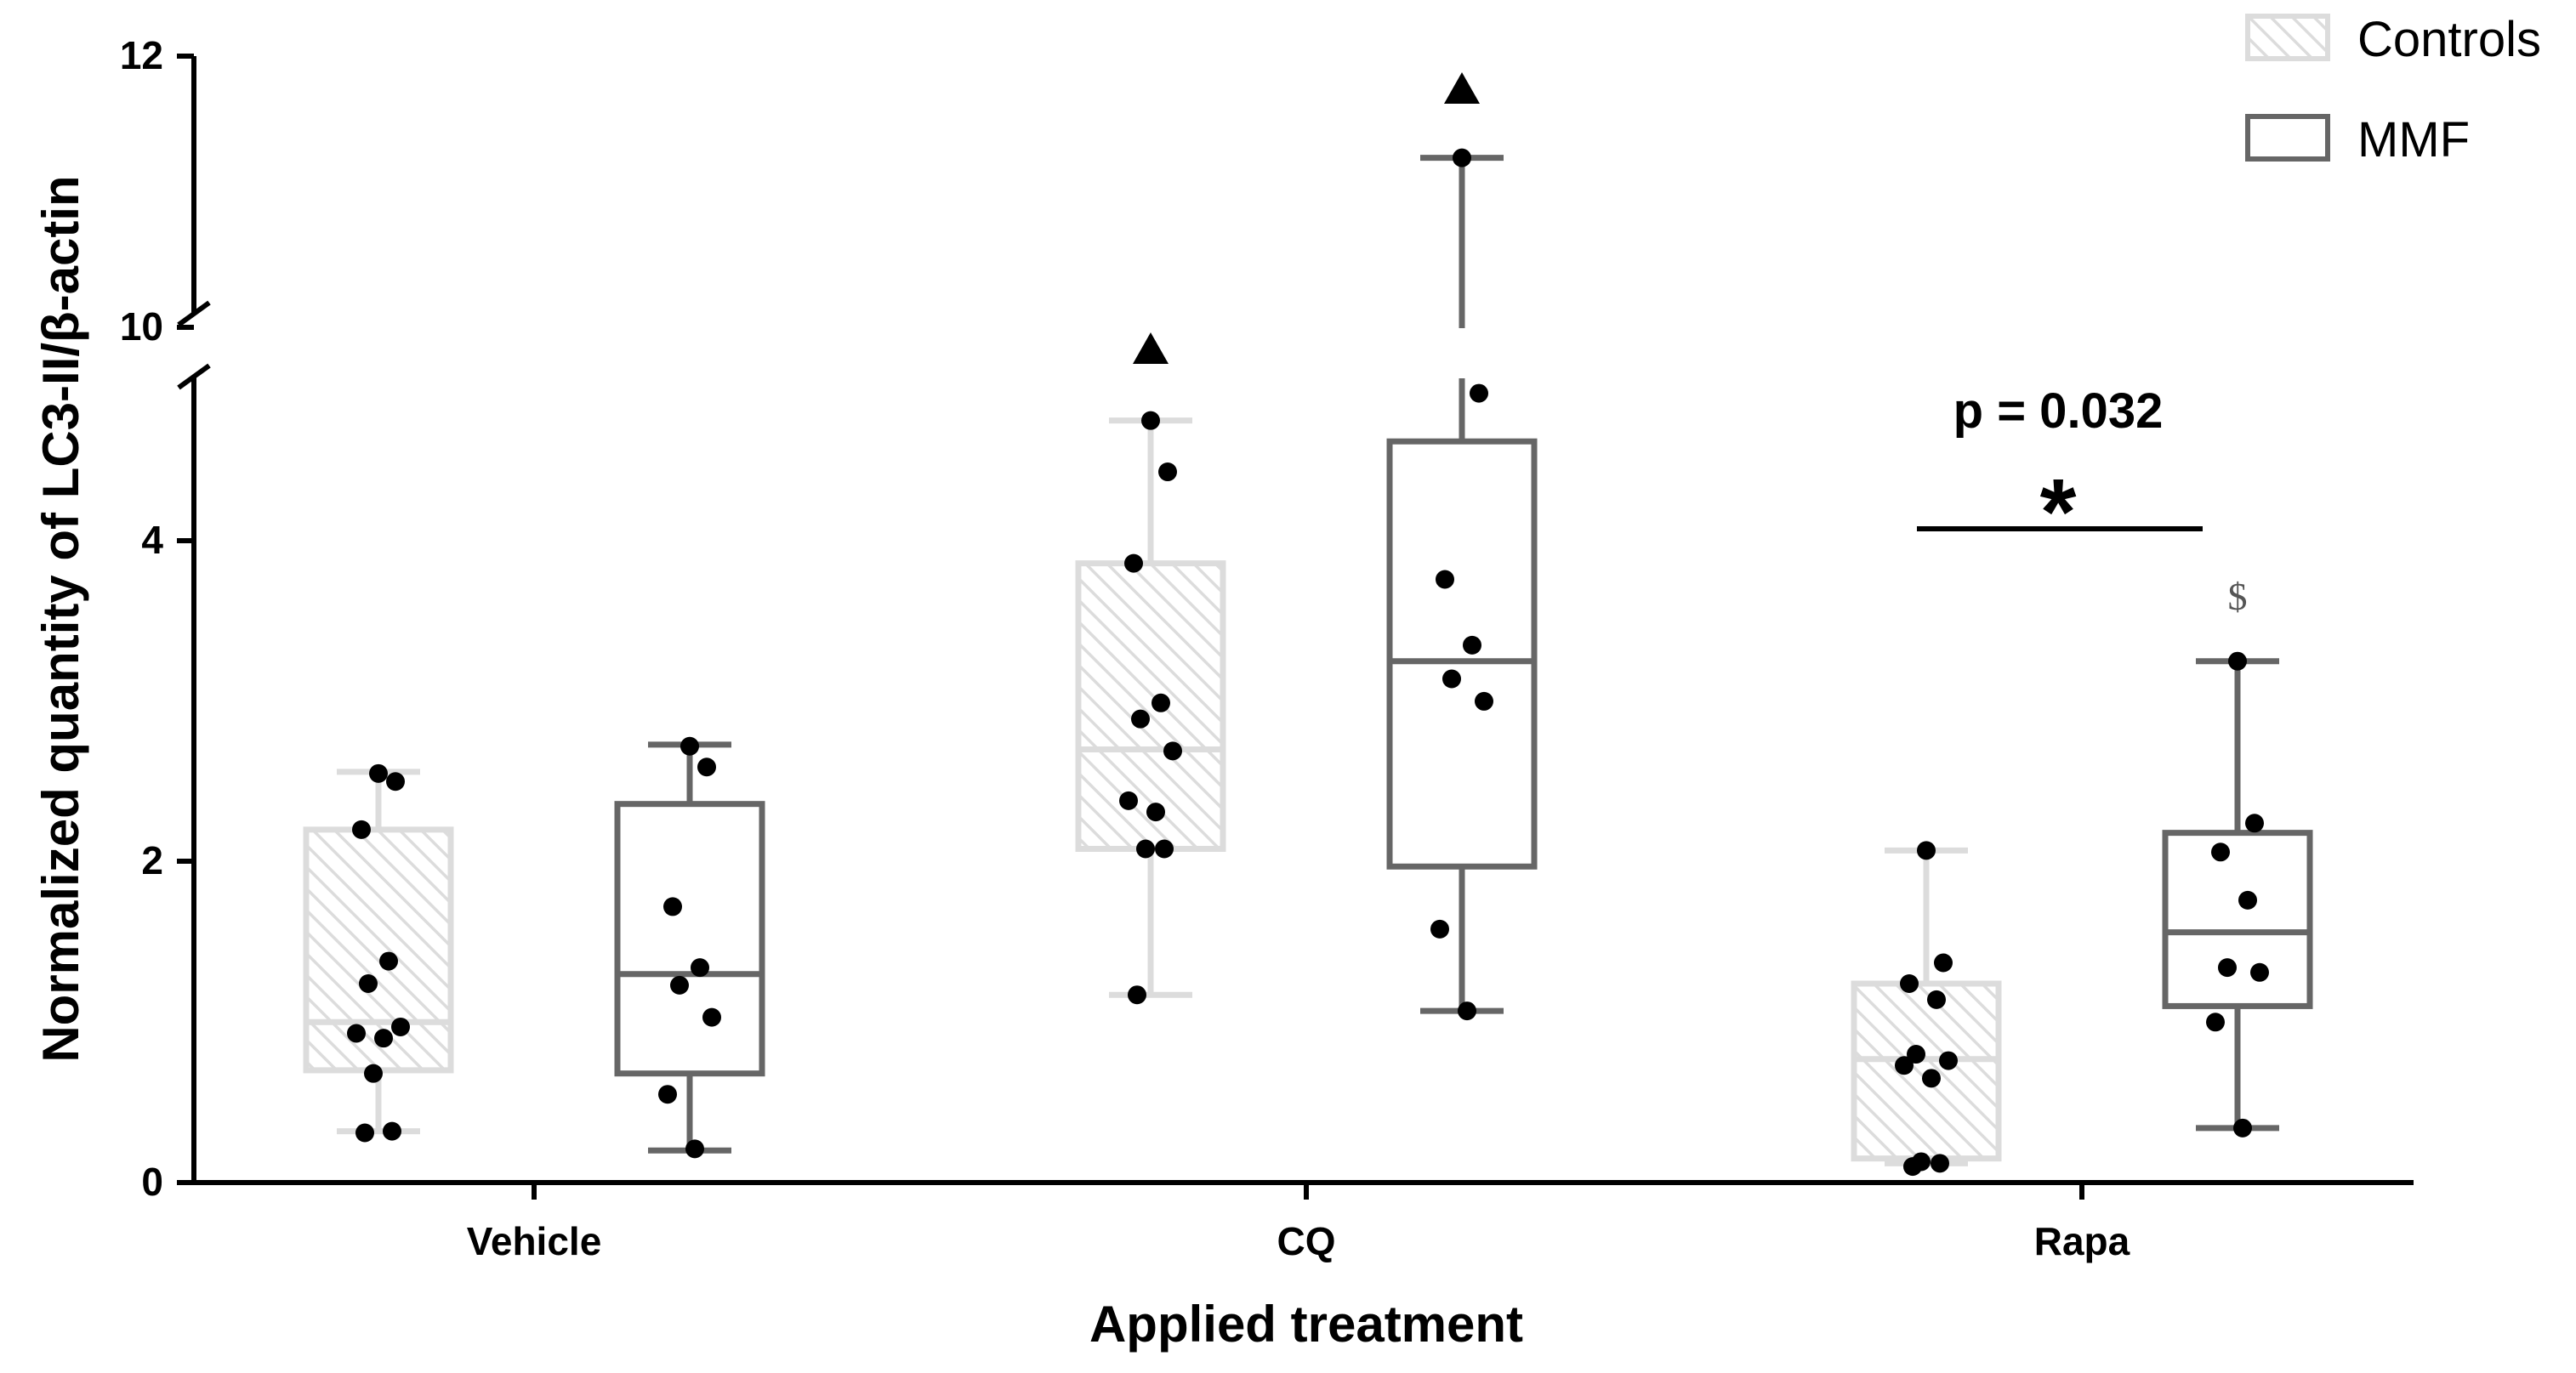 The width and height of the screenshot is (2576, 1373). I want to click on significance-annotation: p = 0.032 *, so click(2060, 474).